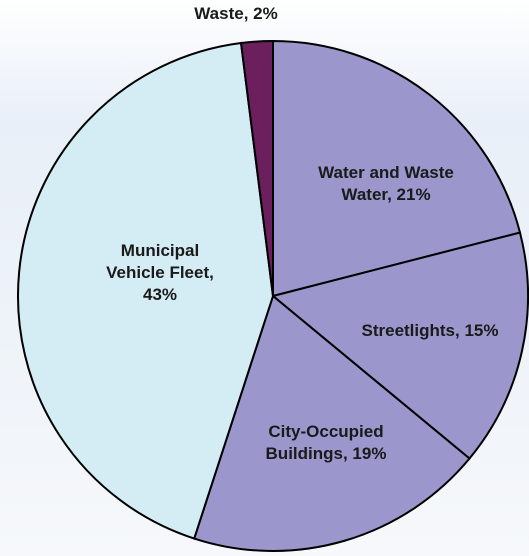 This screenshot has height=556, width=529. I want to click on pie-label-streetlights: Streetlights, 15%, so click(430, 330).